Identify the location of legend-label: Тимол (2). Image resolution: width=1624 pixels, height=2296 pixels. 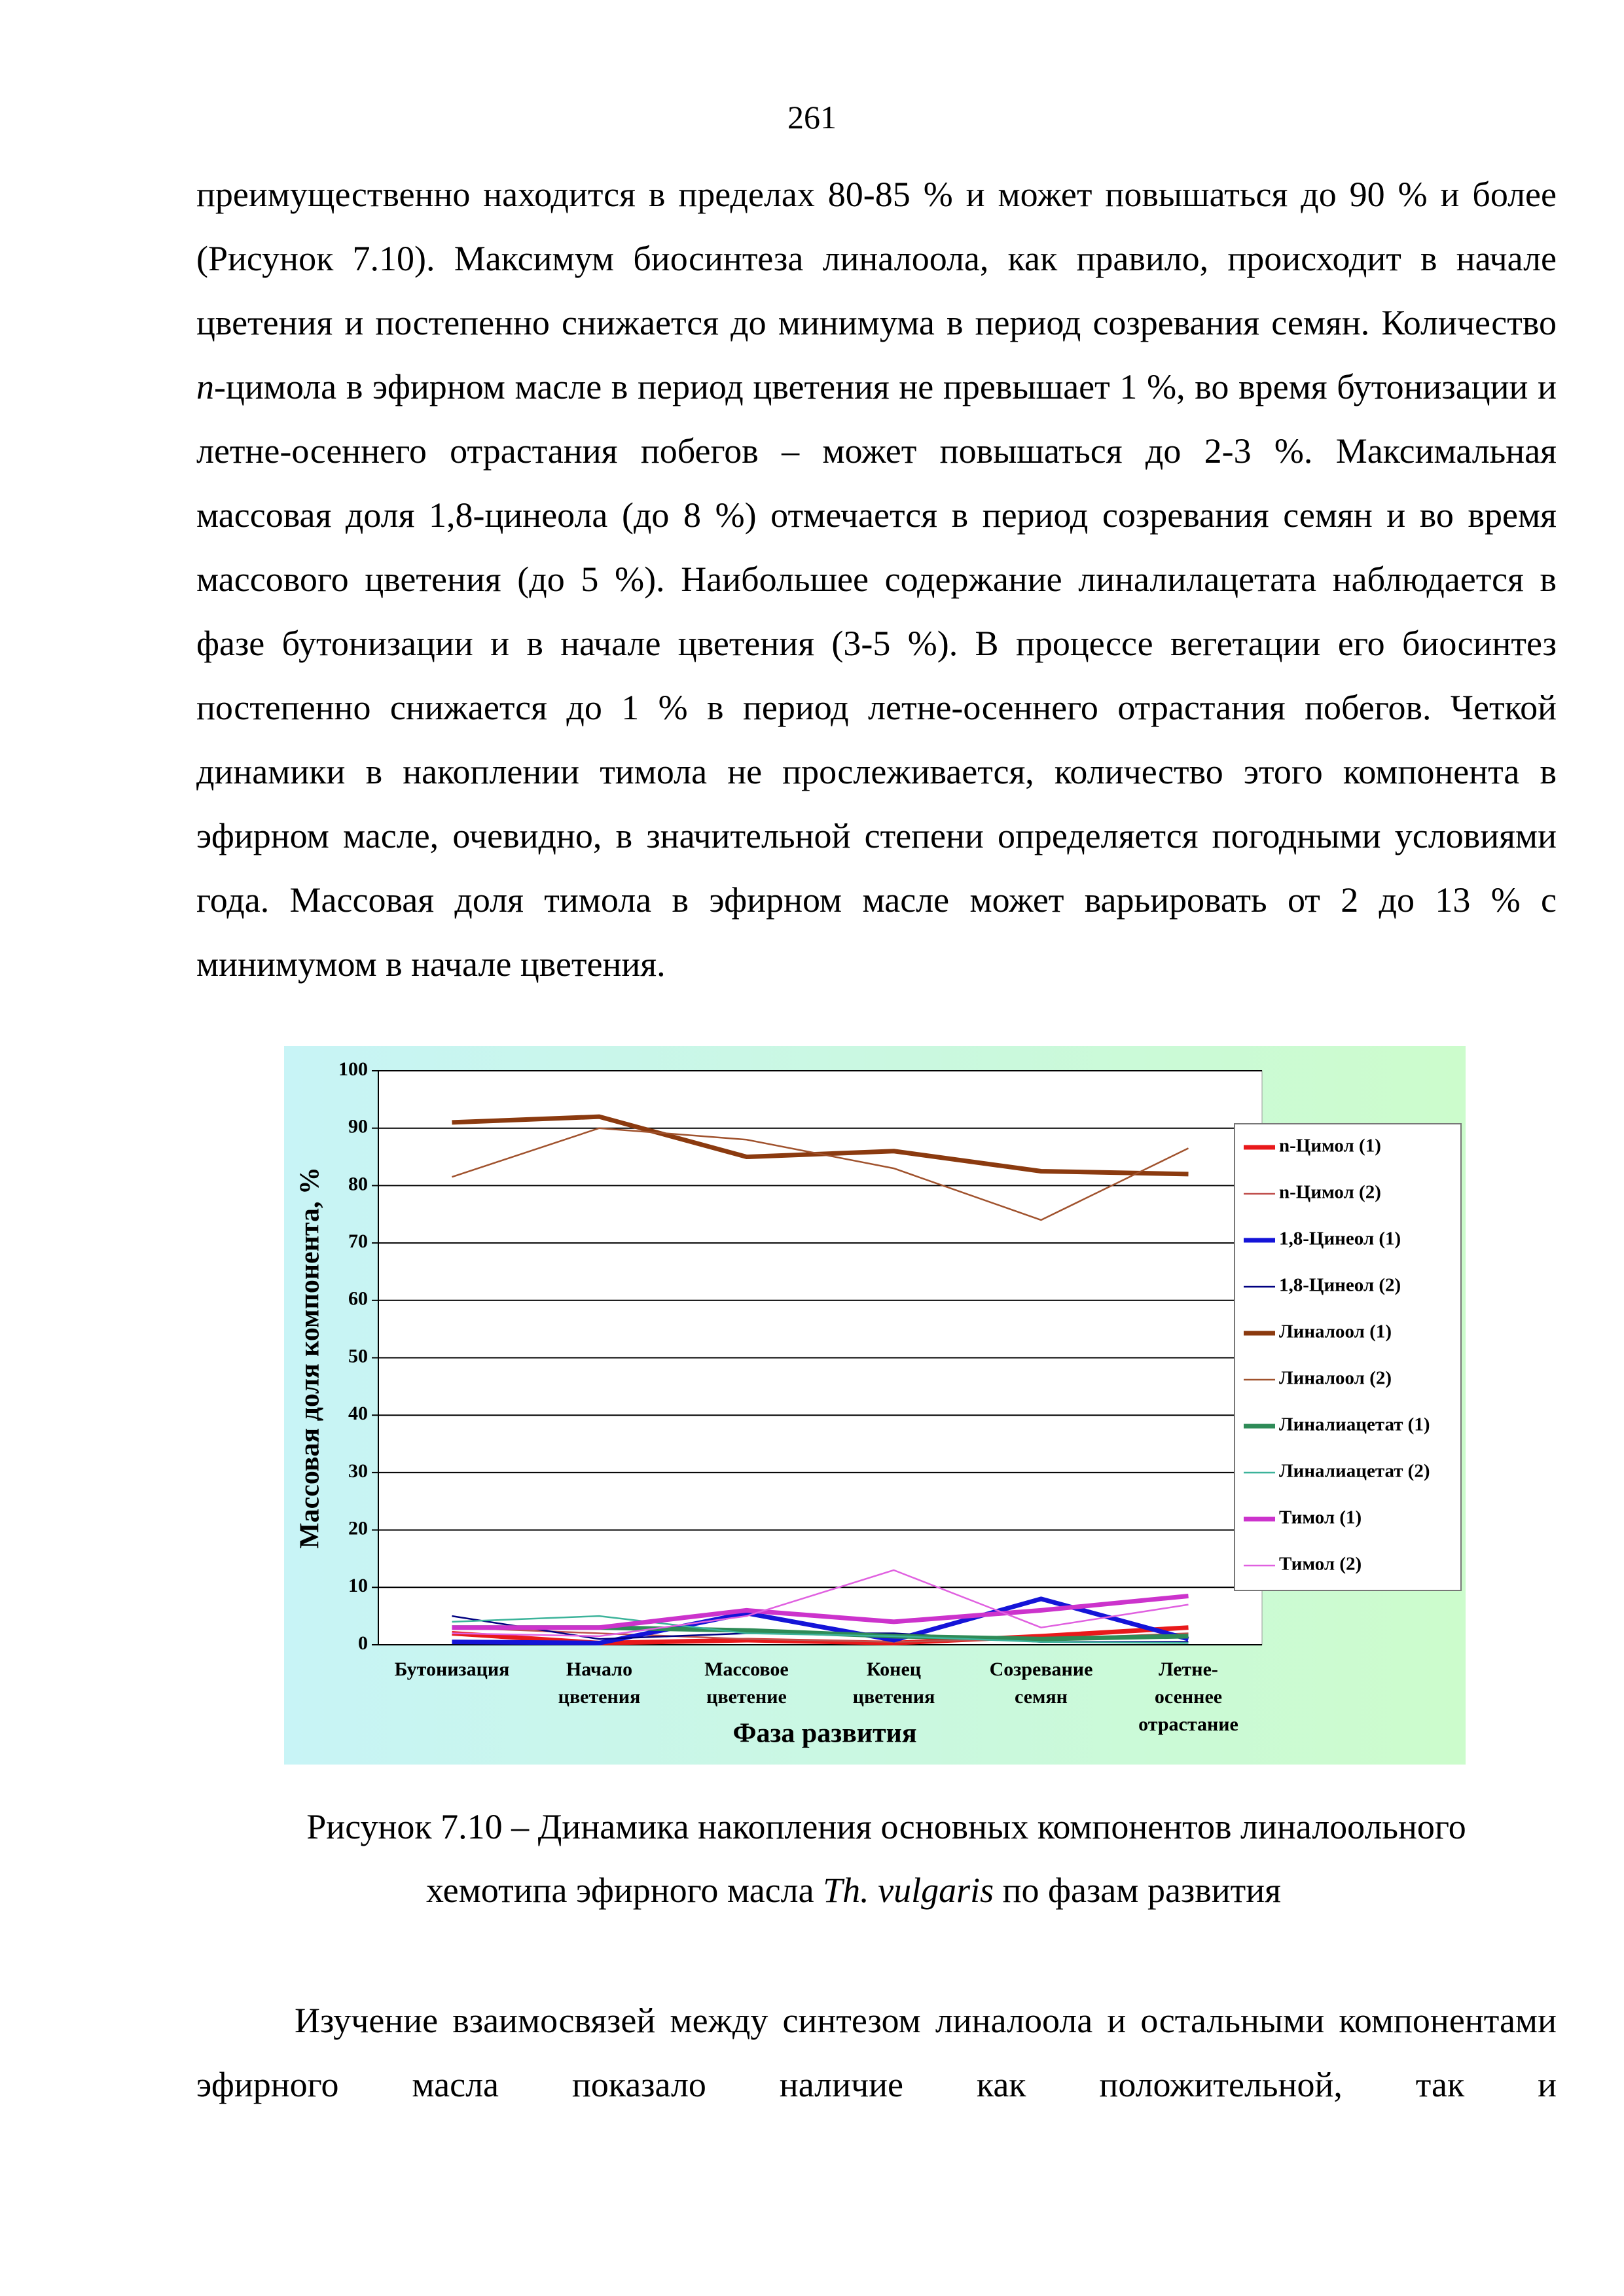
(1320, 1564).